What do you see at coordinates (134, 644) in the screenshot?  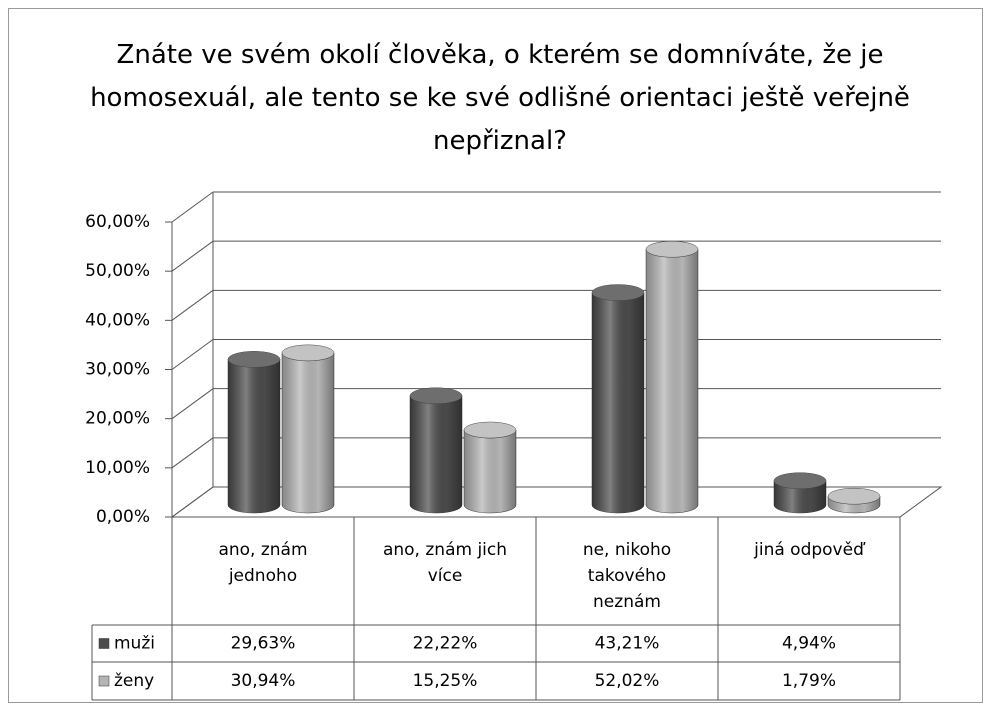 I see `legend-label: muži` at bounding box center [134, 644].